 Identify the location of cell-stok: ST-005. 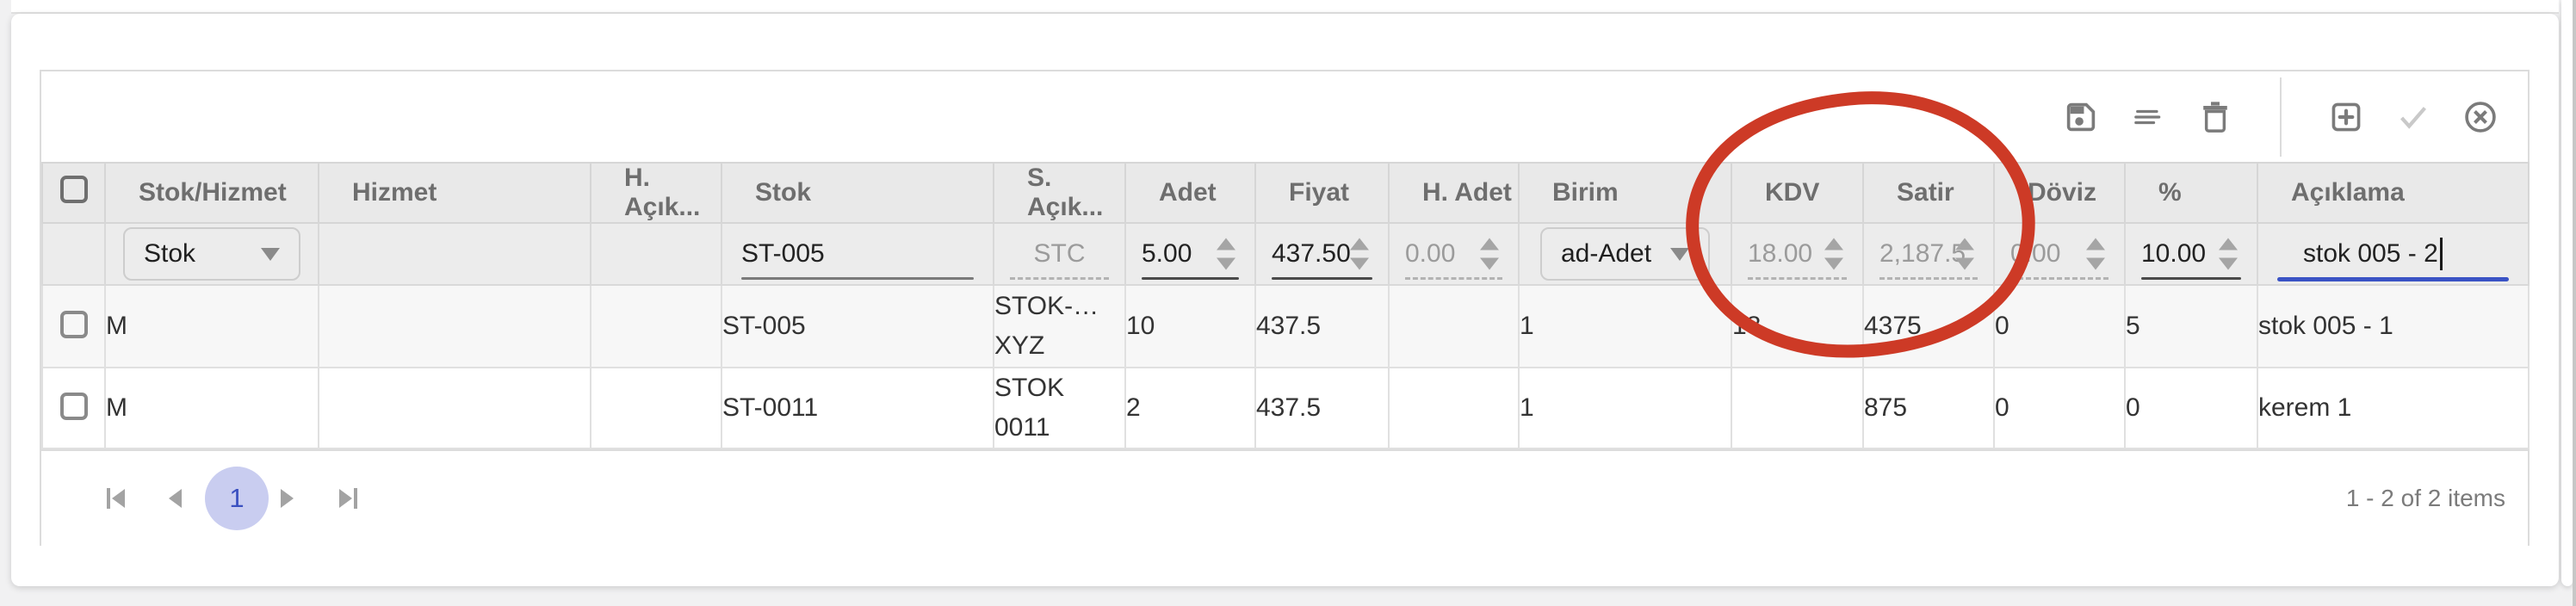
(857, 326).